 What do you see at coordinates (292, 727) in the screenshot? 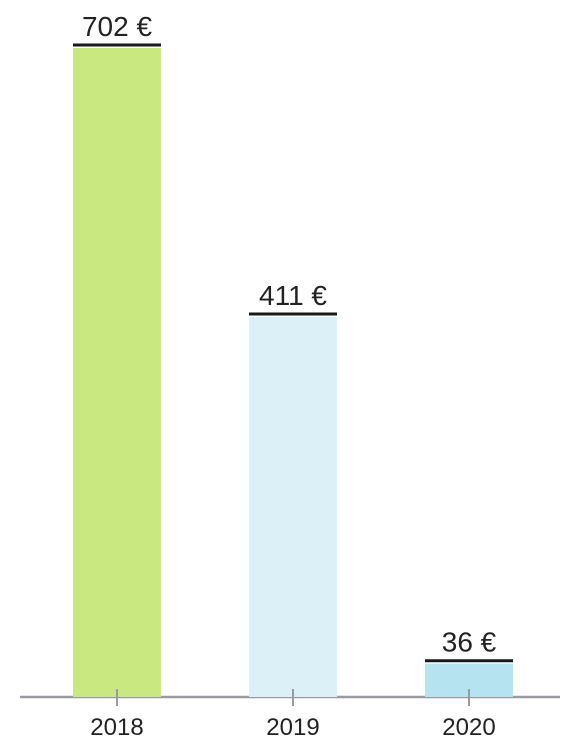
I see `x-tick-label: 2019` at bounding box center [292, 727].